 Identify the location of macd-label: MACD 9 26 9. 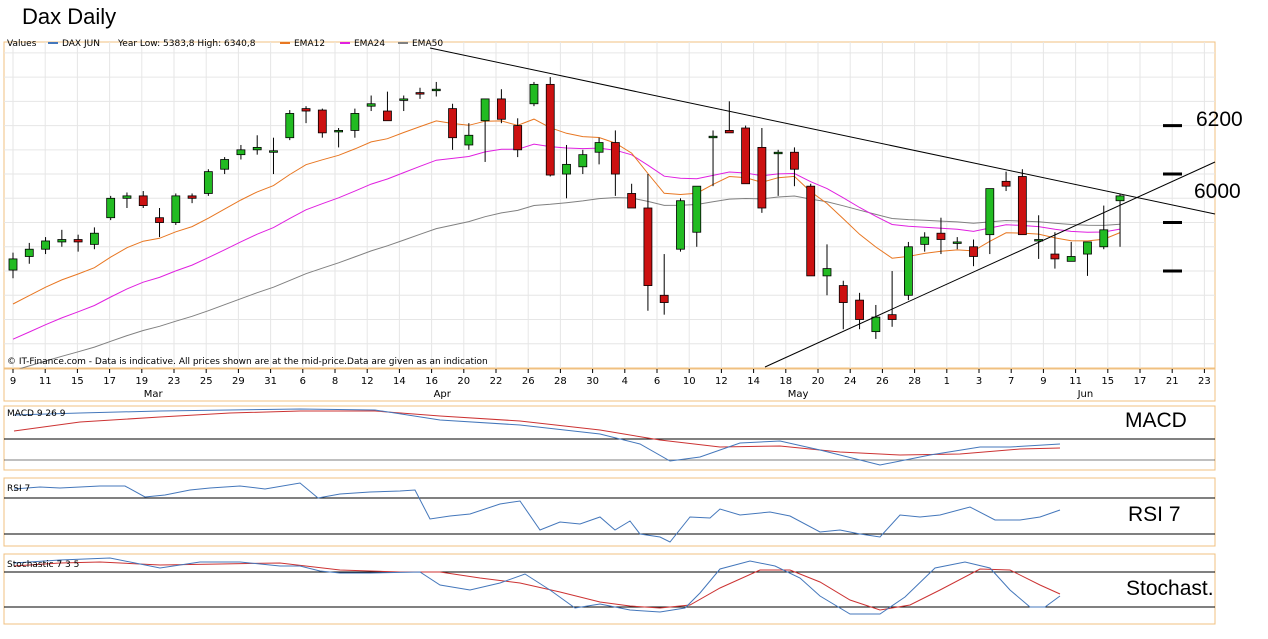
(36, 414).